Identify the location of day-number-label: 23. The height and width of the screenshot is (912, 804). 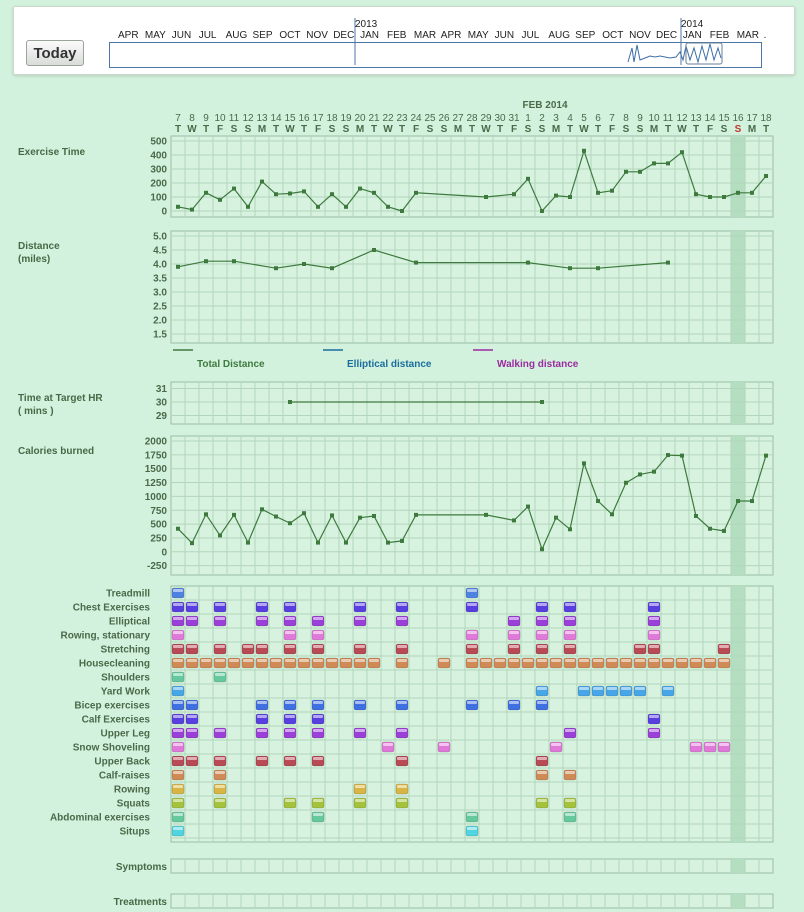
(402, 118).